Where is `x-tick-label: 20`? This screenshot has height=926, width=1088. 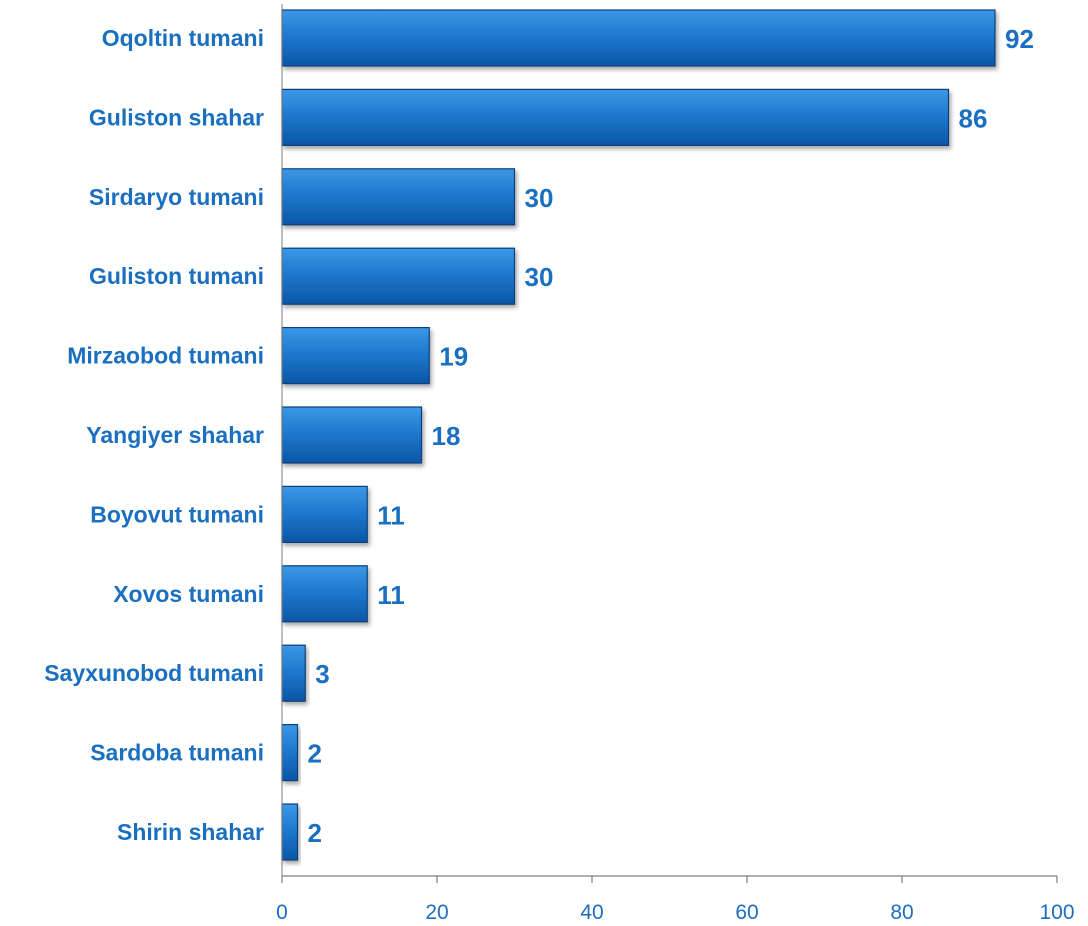
x-tick-label: 20 is located at coordinates (436, 912).